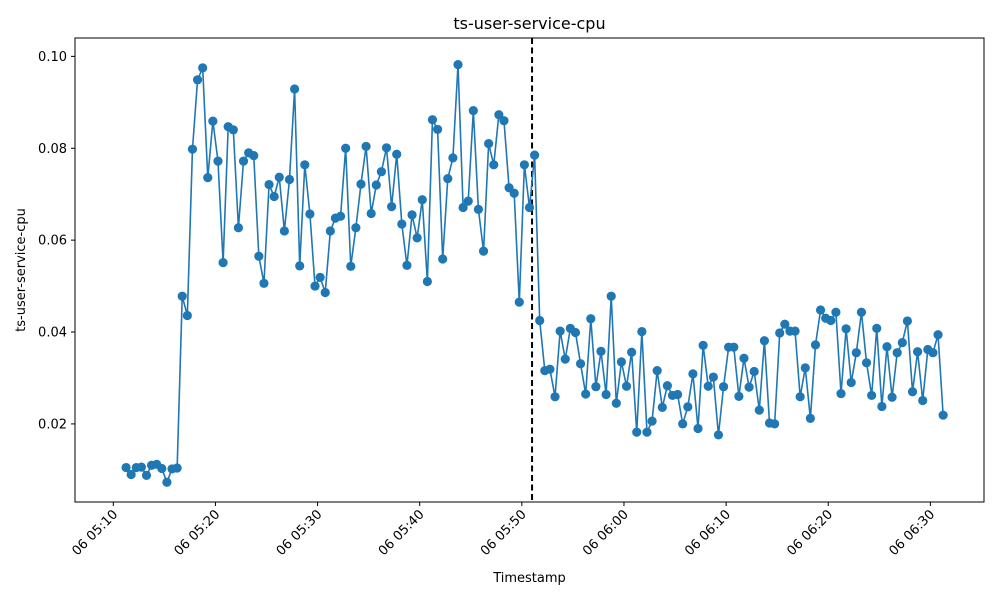  What do you see at coordinates (52, 149) in the screenshot?
I see `y-tick-label: 0.08` at bounding box center [52, 149].